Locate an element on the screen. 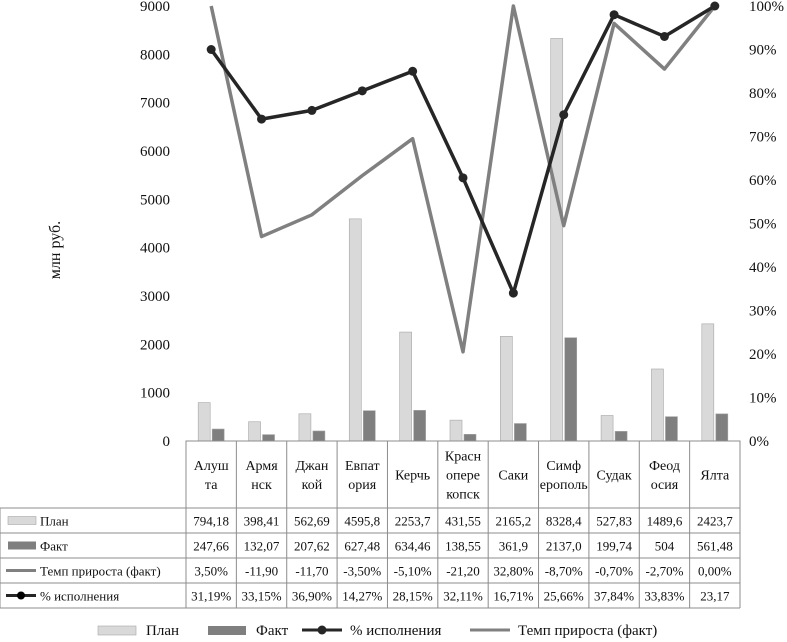 The height and width of the screenshot is (642, 787). y2-tick-label: 90% is located at coordinates (763, 51).